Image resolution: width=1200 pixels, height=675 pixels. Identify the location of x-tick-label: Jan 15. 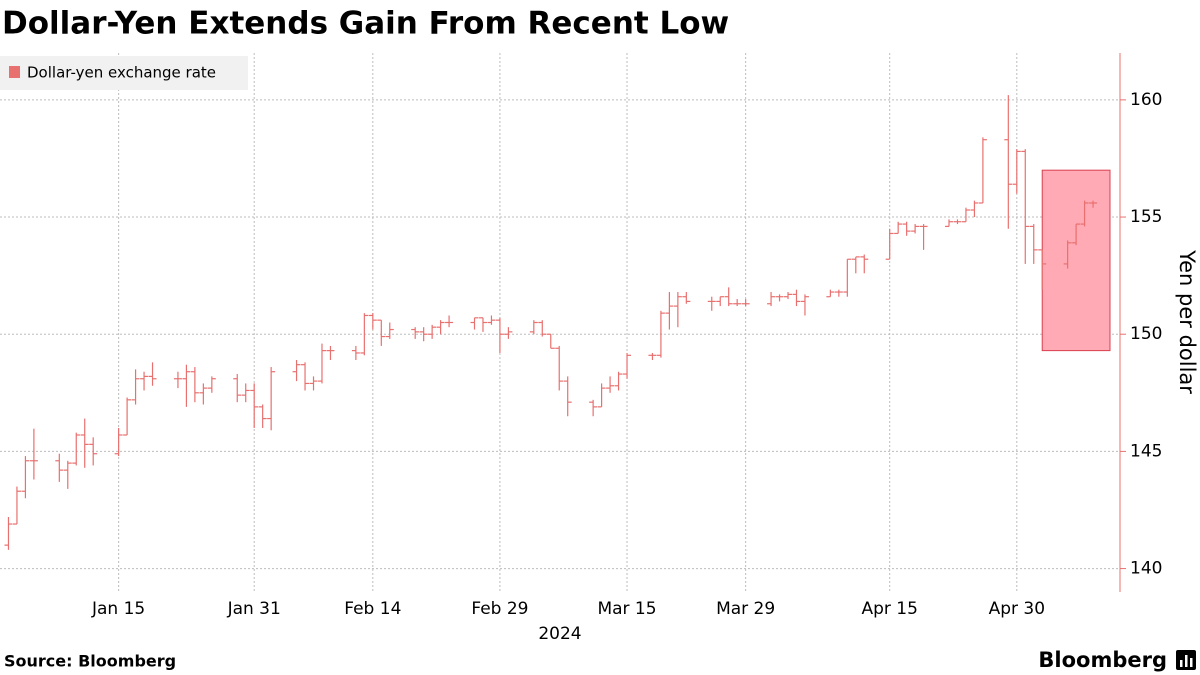
(118, 609).